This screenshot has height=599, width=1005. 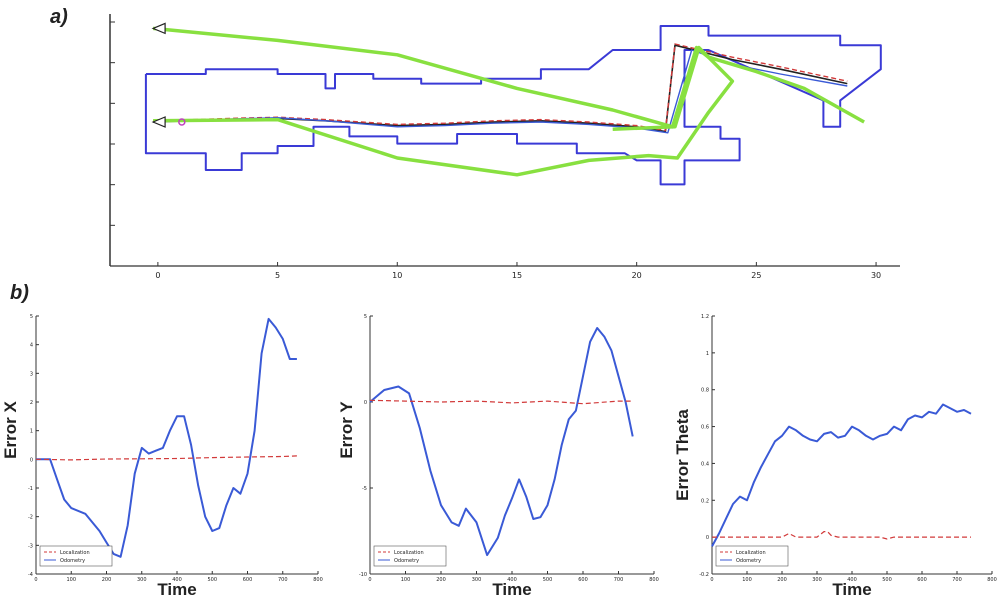 I want to click on y-axis-title: Error X, so click(x=10, y=430).